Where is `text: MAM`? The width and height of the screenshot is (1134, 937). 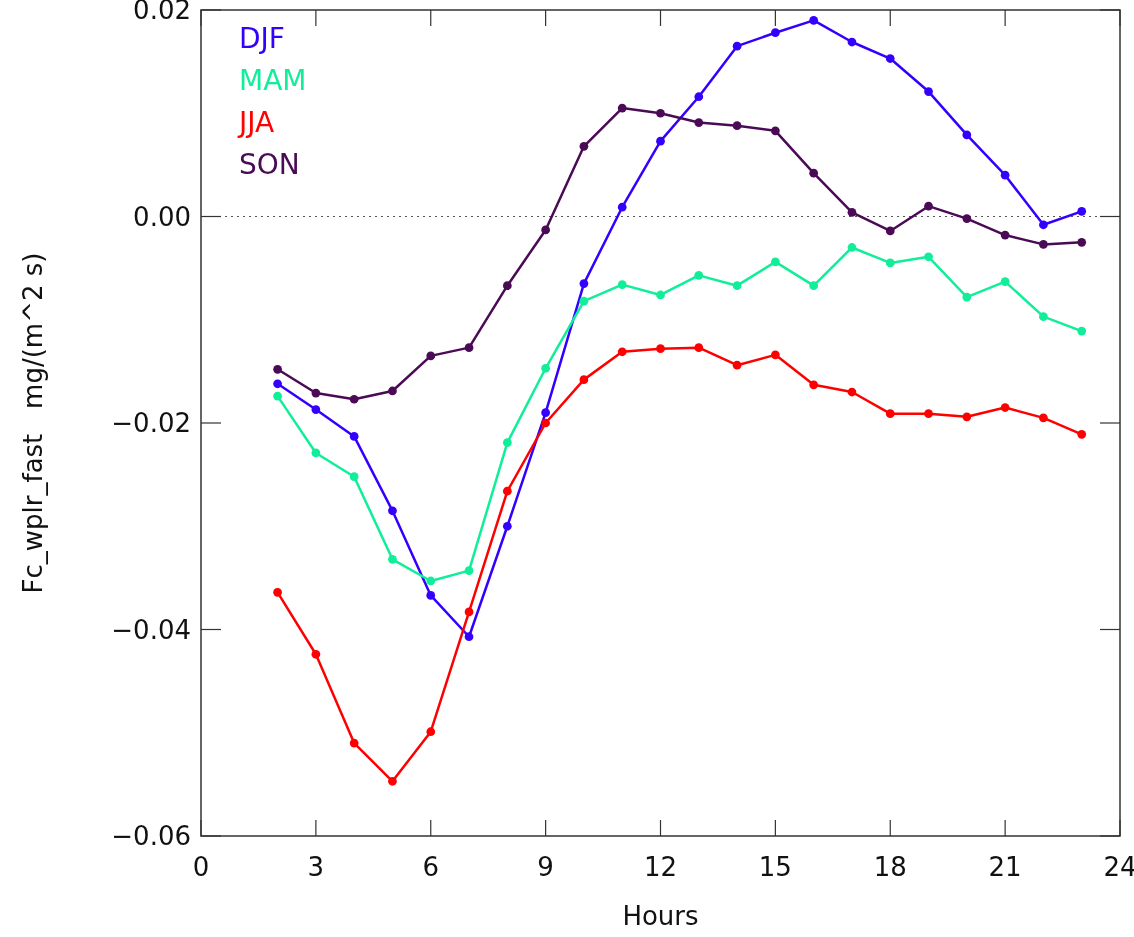 text: MAM is located at coordinates (273, 80).